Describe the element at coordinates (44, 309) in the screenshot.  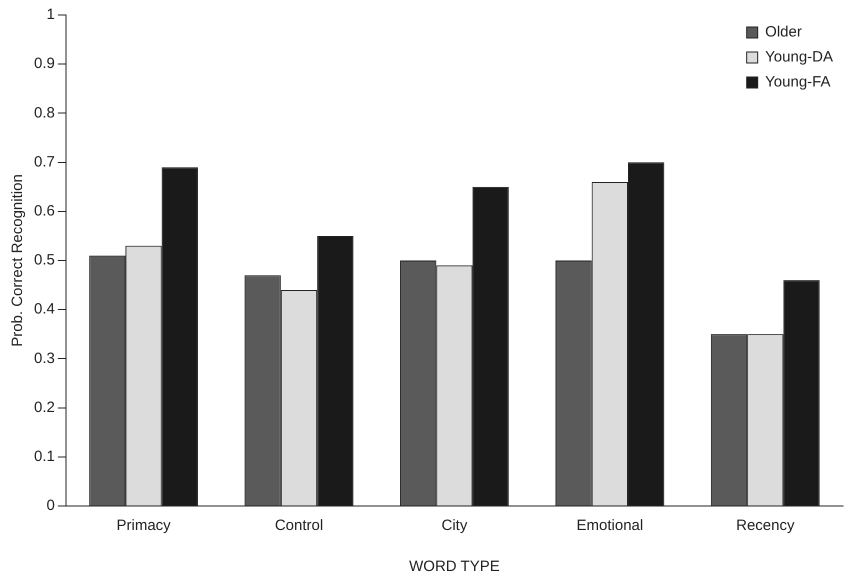
I see `y-tick-label: 0.4` at that location.